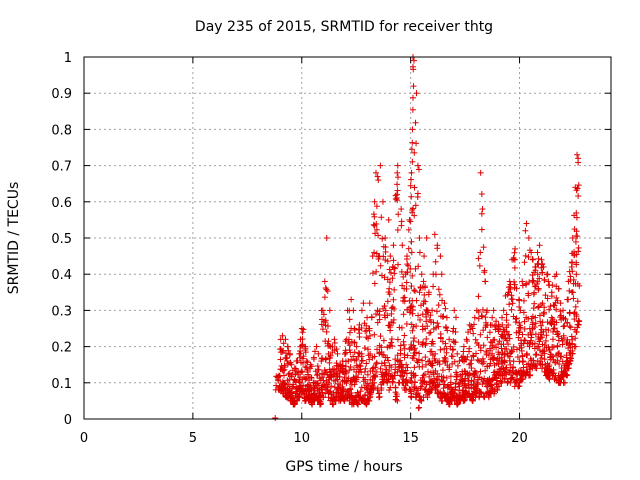 The width and height of the screenshot is (640, 480). What do you see at coordinates (61, 239) in the screenshot?
I see `y-axis-tick-labels: 0 0.1 0.2 0.3 0.4 0.5 0.6 0.7 0.8 0.9 1` at bounding box center [61, 239].